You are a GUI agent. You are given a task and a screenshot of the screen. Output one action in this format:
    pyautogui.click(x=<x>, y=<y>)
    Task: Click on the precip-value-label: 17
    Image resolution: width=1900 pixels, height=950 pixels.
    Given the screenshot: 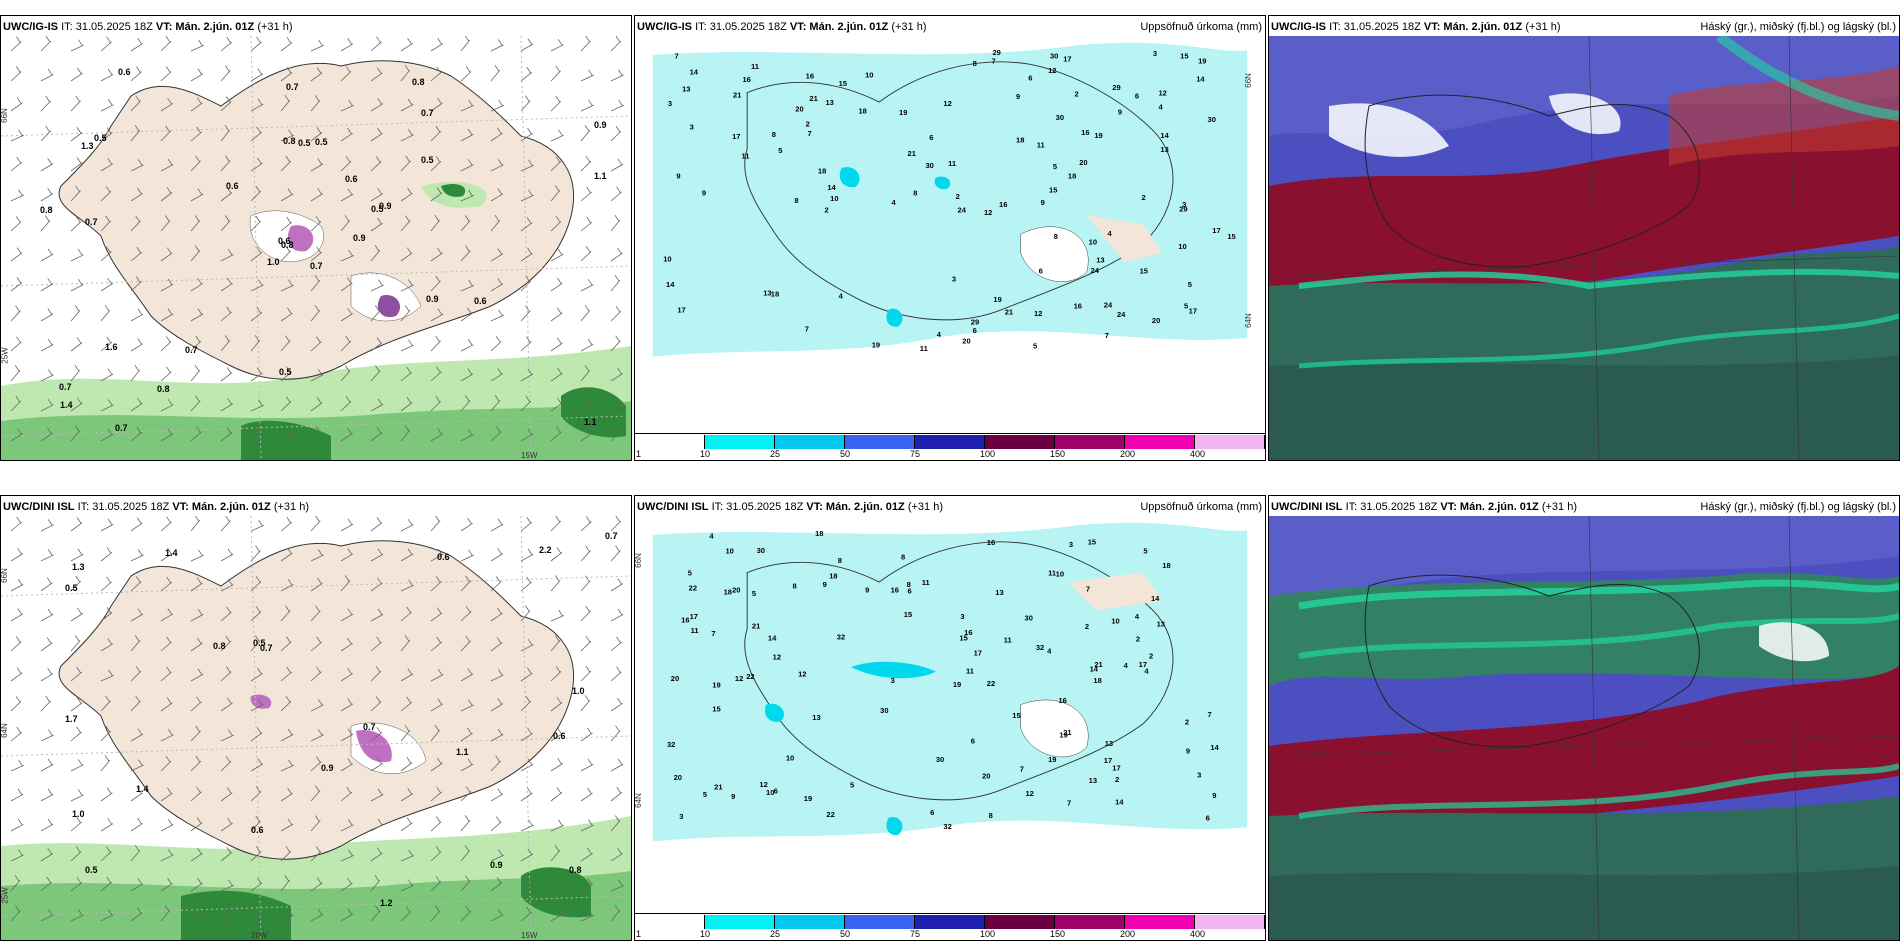 What is the action you would take?
    pyautogui.click(x=1108, y=760)
    